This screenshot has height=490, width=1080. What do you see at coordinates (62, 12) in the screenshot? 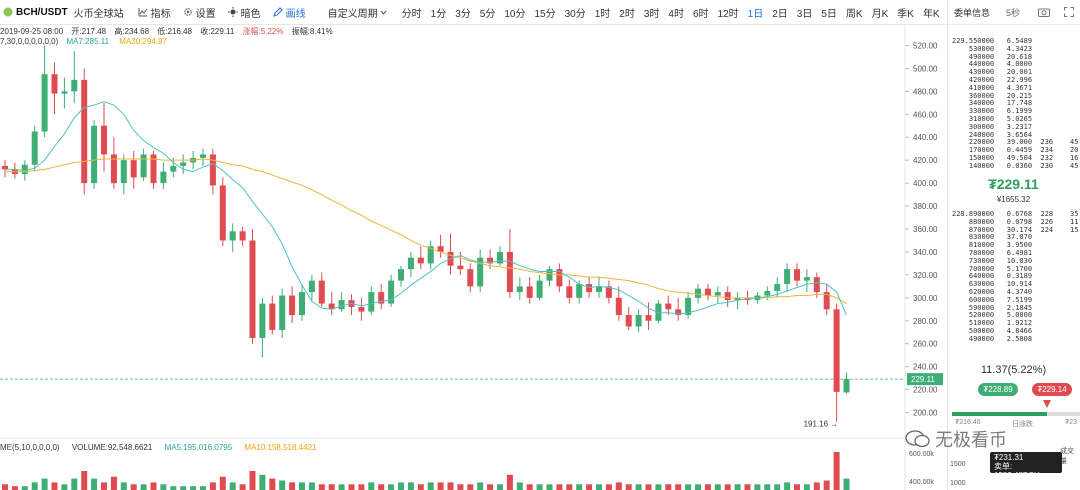
I see `symbol-selector: BCH/USDT 火币全球站` at bounding box center [62, 12].